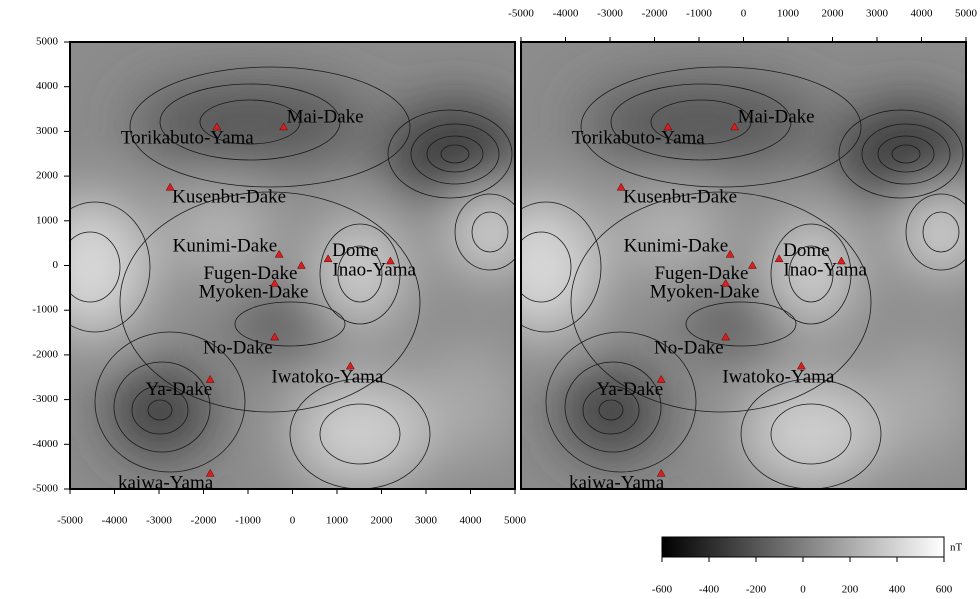 This screenshot has width=980, height=599. I want to click on colorbar-tick-label: -600, so click(662, 590).